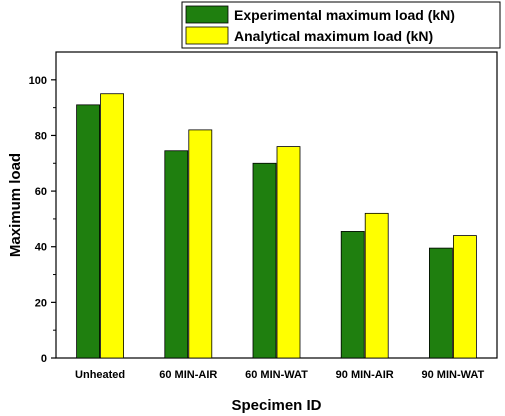  I want to click on x-tick-label: 90 MIN-AIR, so click(365, 375).